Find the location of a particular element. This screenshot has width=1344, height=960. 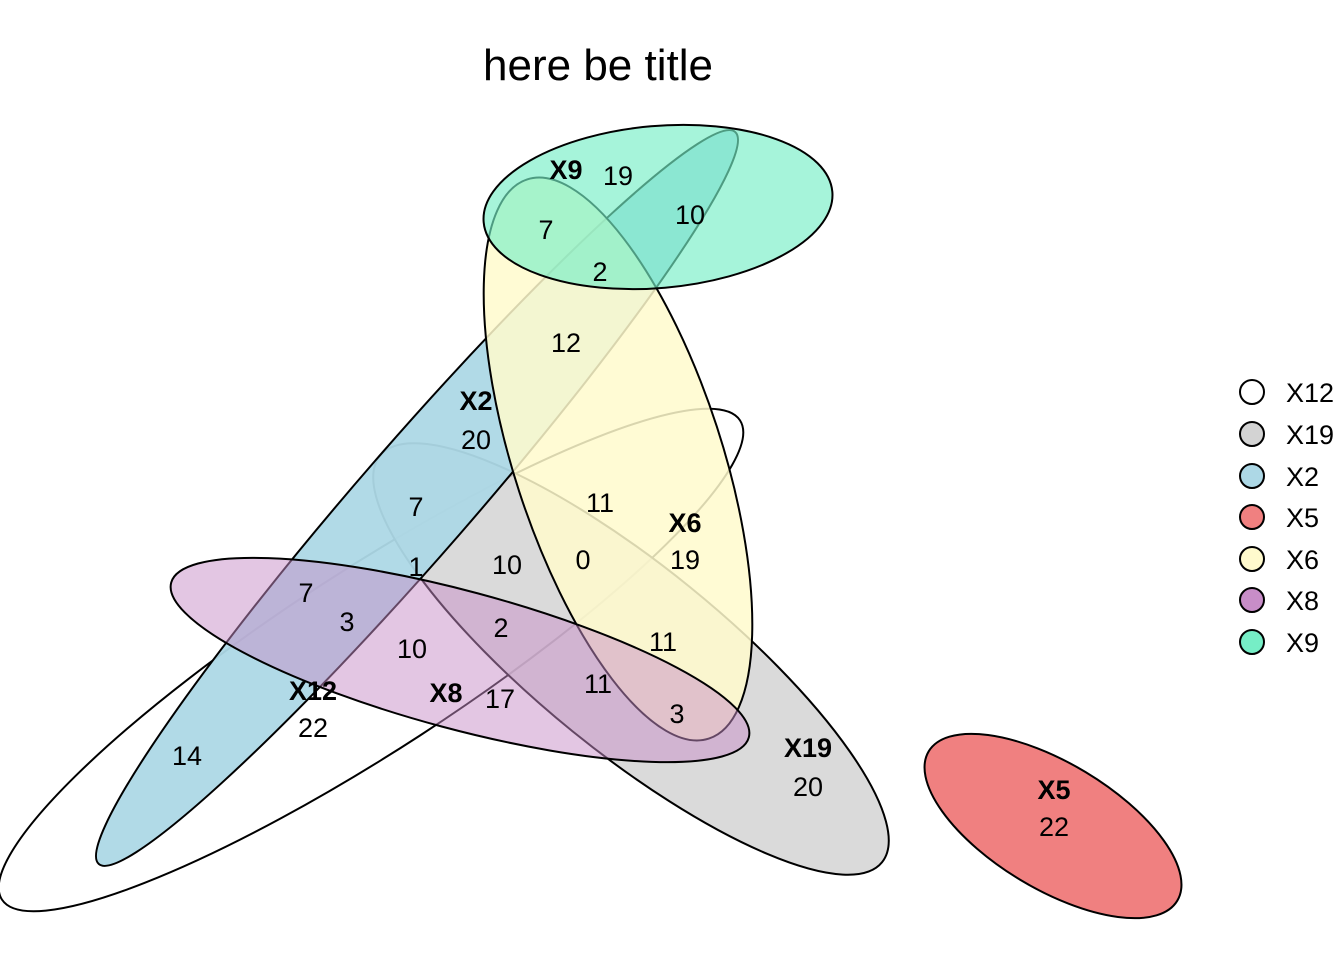

legend-label: X9 is located at coordinates (1302, 643).